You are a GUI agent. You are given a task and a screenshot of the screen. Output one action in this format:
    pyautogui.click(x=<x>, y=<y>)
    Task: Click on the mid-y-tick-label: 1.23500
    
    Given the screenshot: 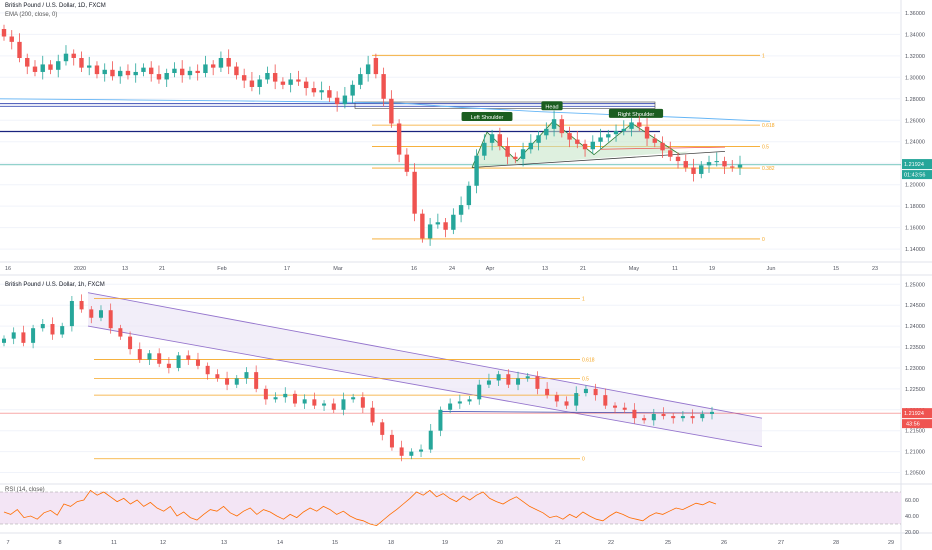 What is the action you would take?
    pyautogui.click(x=915, y=348)
    